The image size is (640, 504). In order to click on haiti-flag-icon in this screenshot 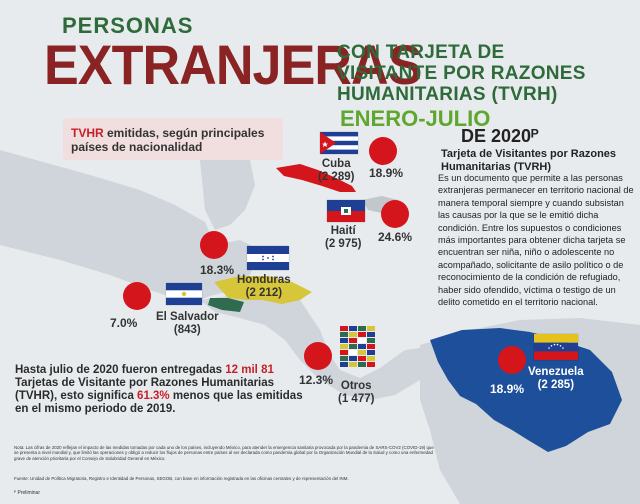, I will do `click(346, 211)`.